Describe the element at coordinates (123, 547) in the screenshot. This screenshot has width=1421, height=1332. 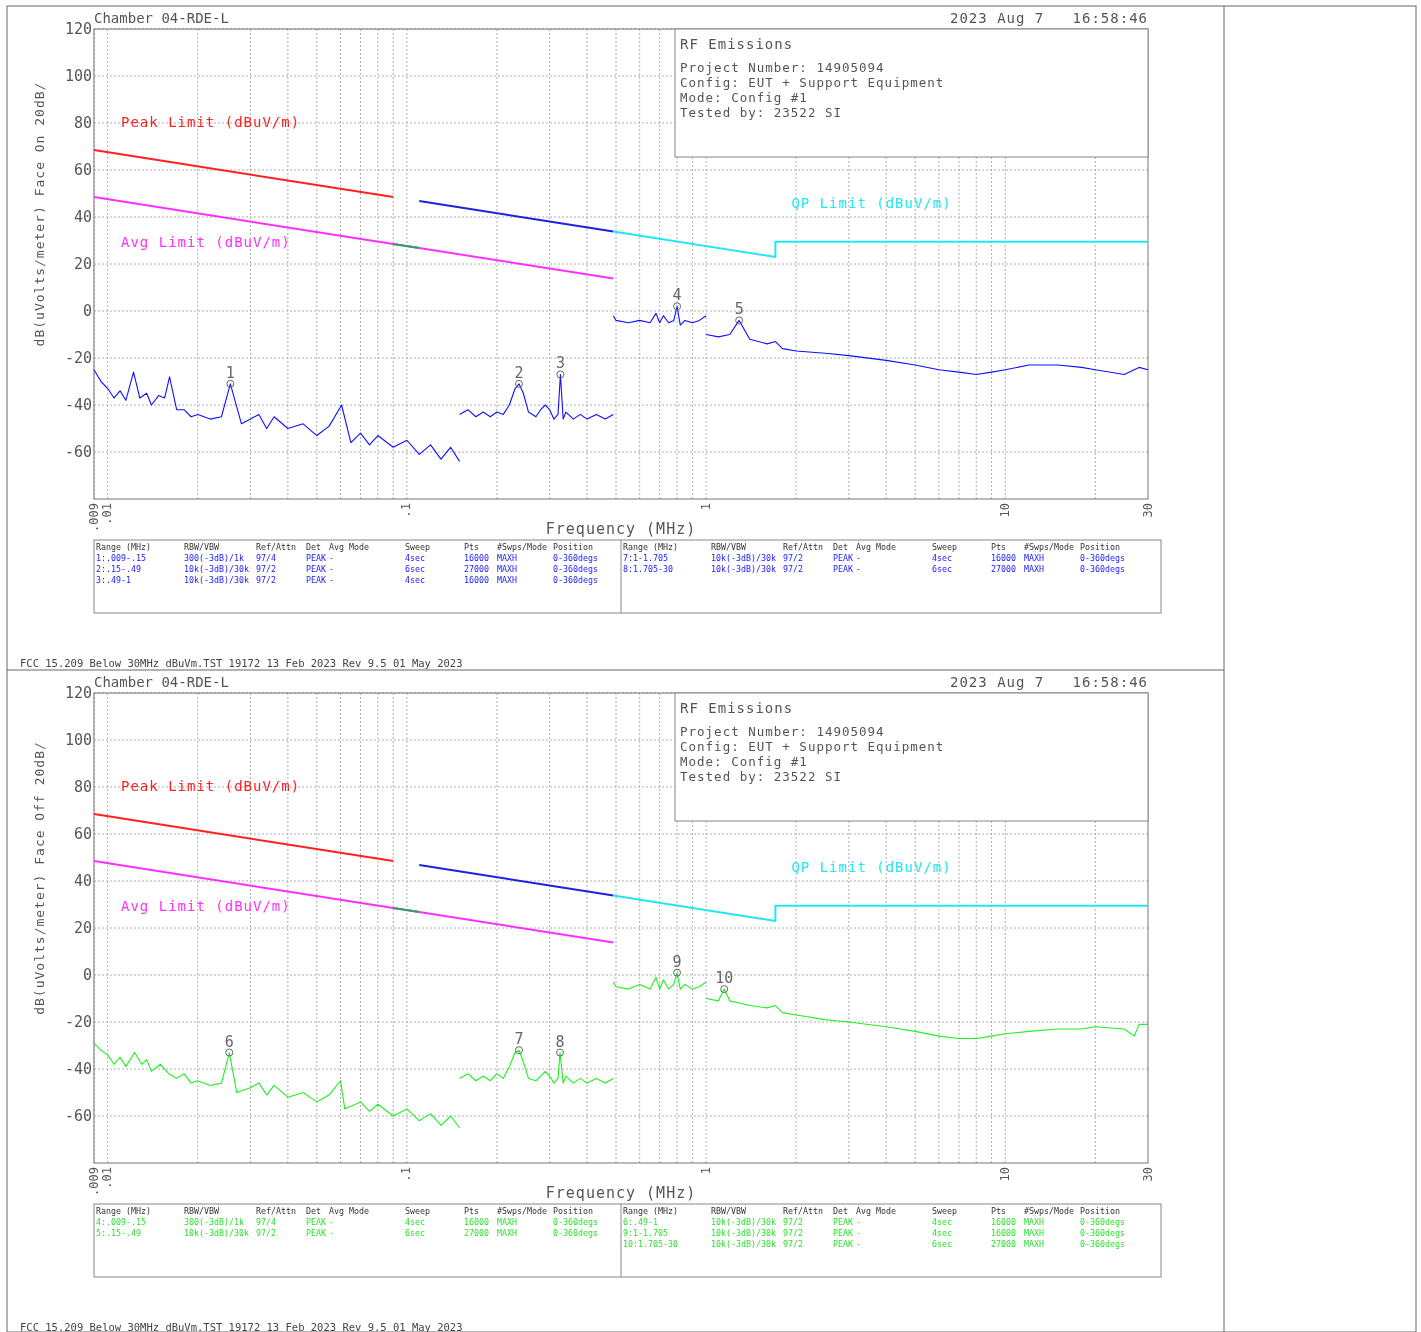
I see `text: Range (MHz)` at that location.